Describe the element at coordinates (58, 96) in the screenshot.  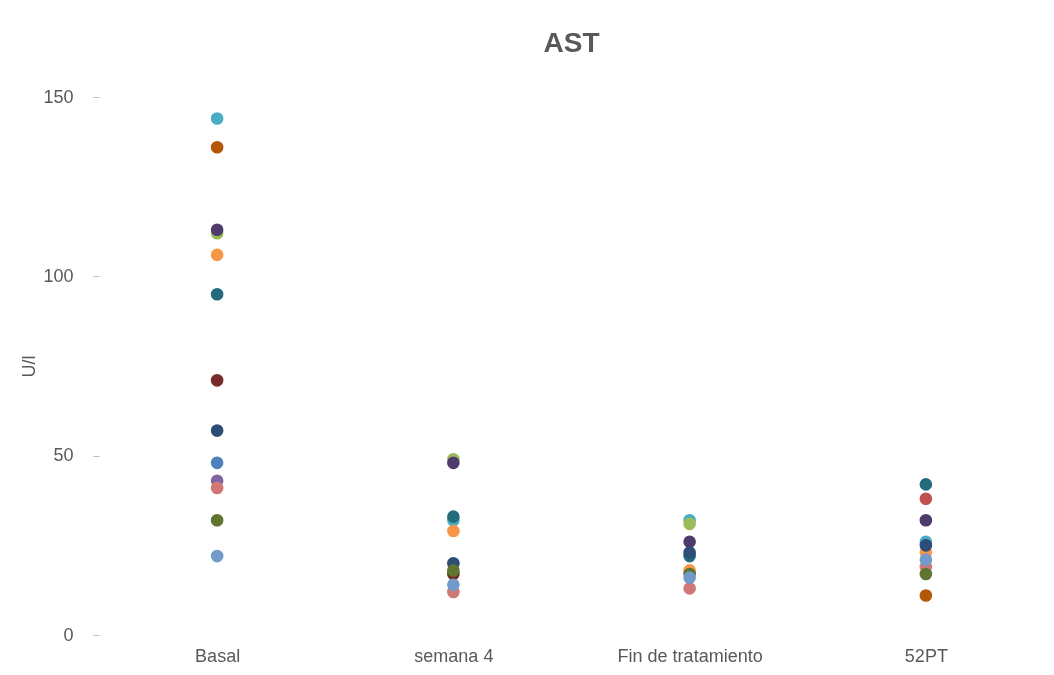
I see `y-tick-label: 150` at that location.